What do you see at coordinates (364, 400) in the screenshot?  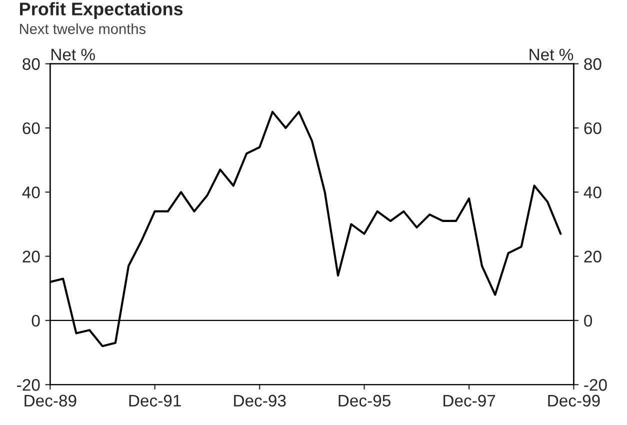 I see `x-tick-label: Dec-95` at bounding box center [364, 400].